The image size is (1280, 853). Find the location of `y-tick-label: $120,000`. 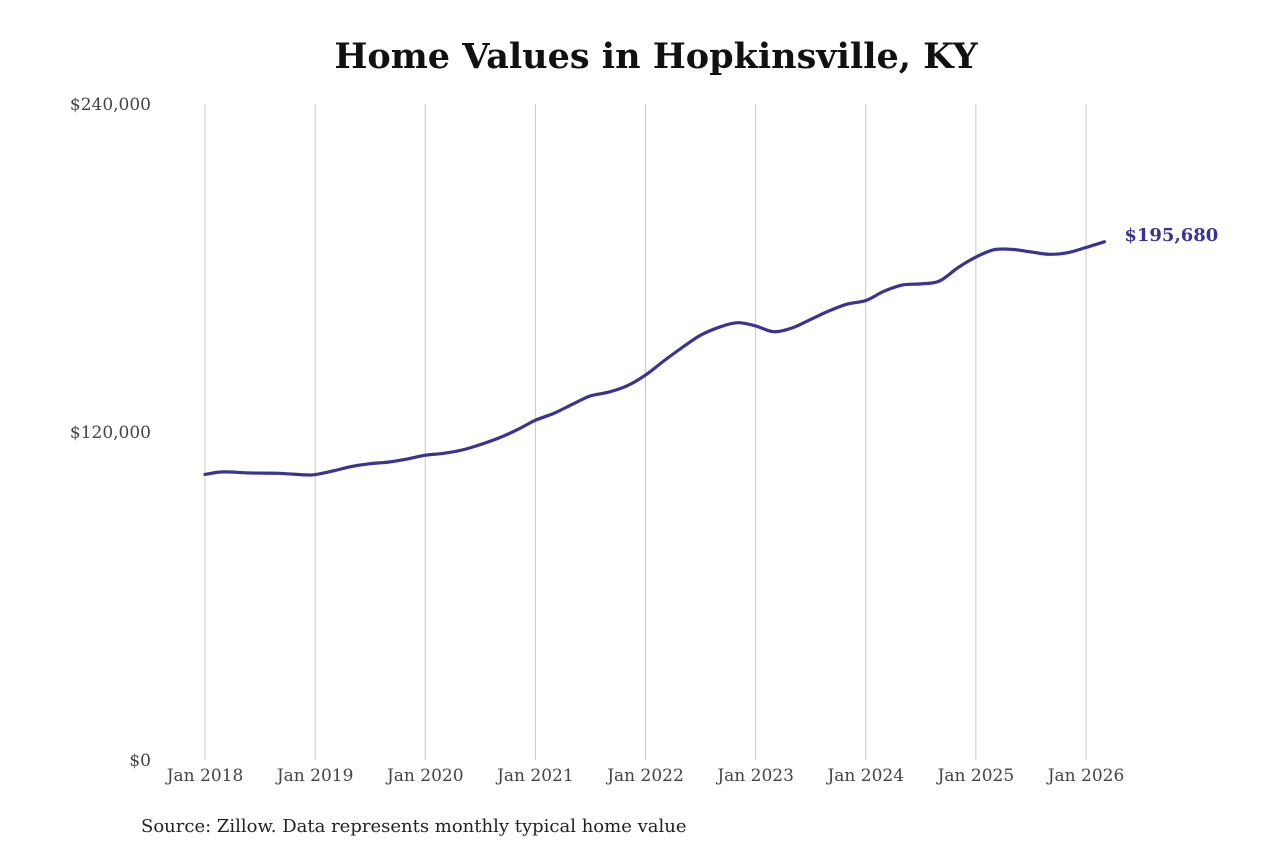

y-tick-label: $120,000 is located at coordinates (110, 433).